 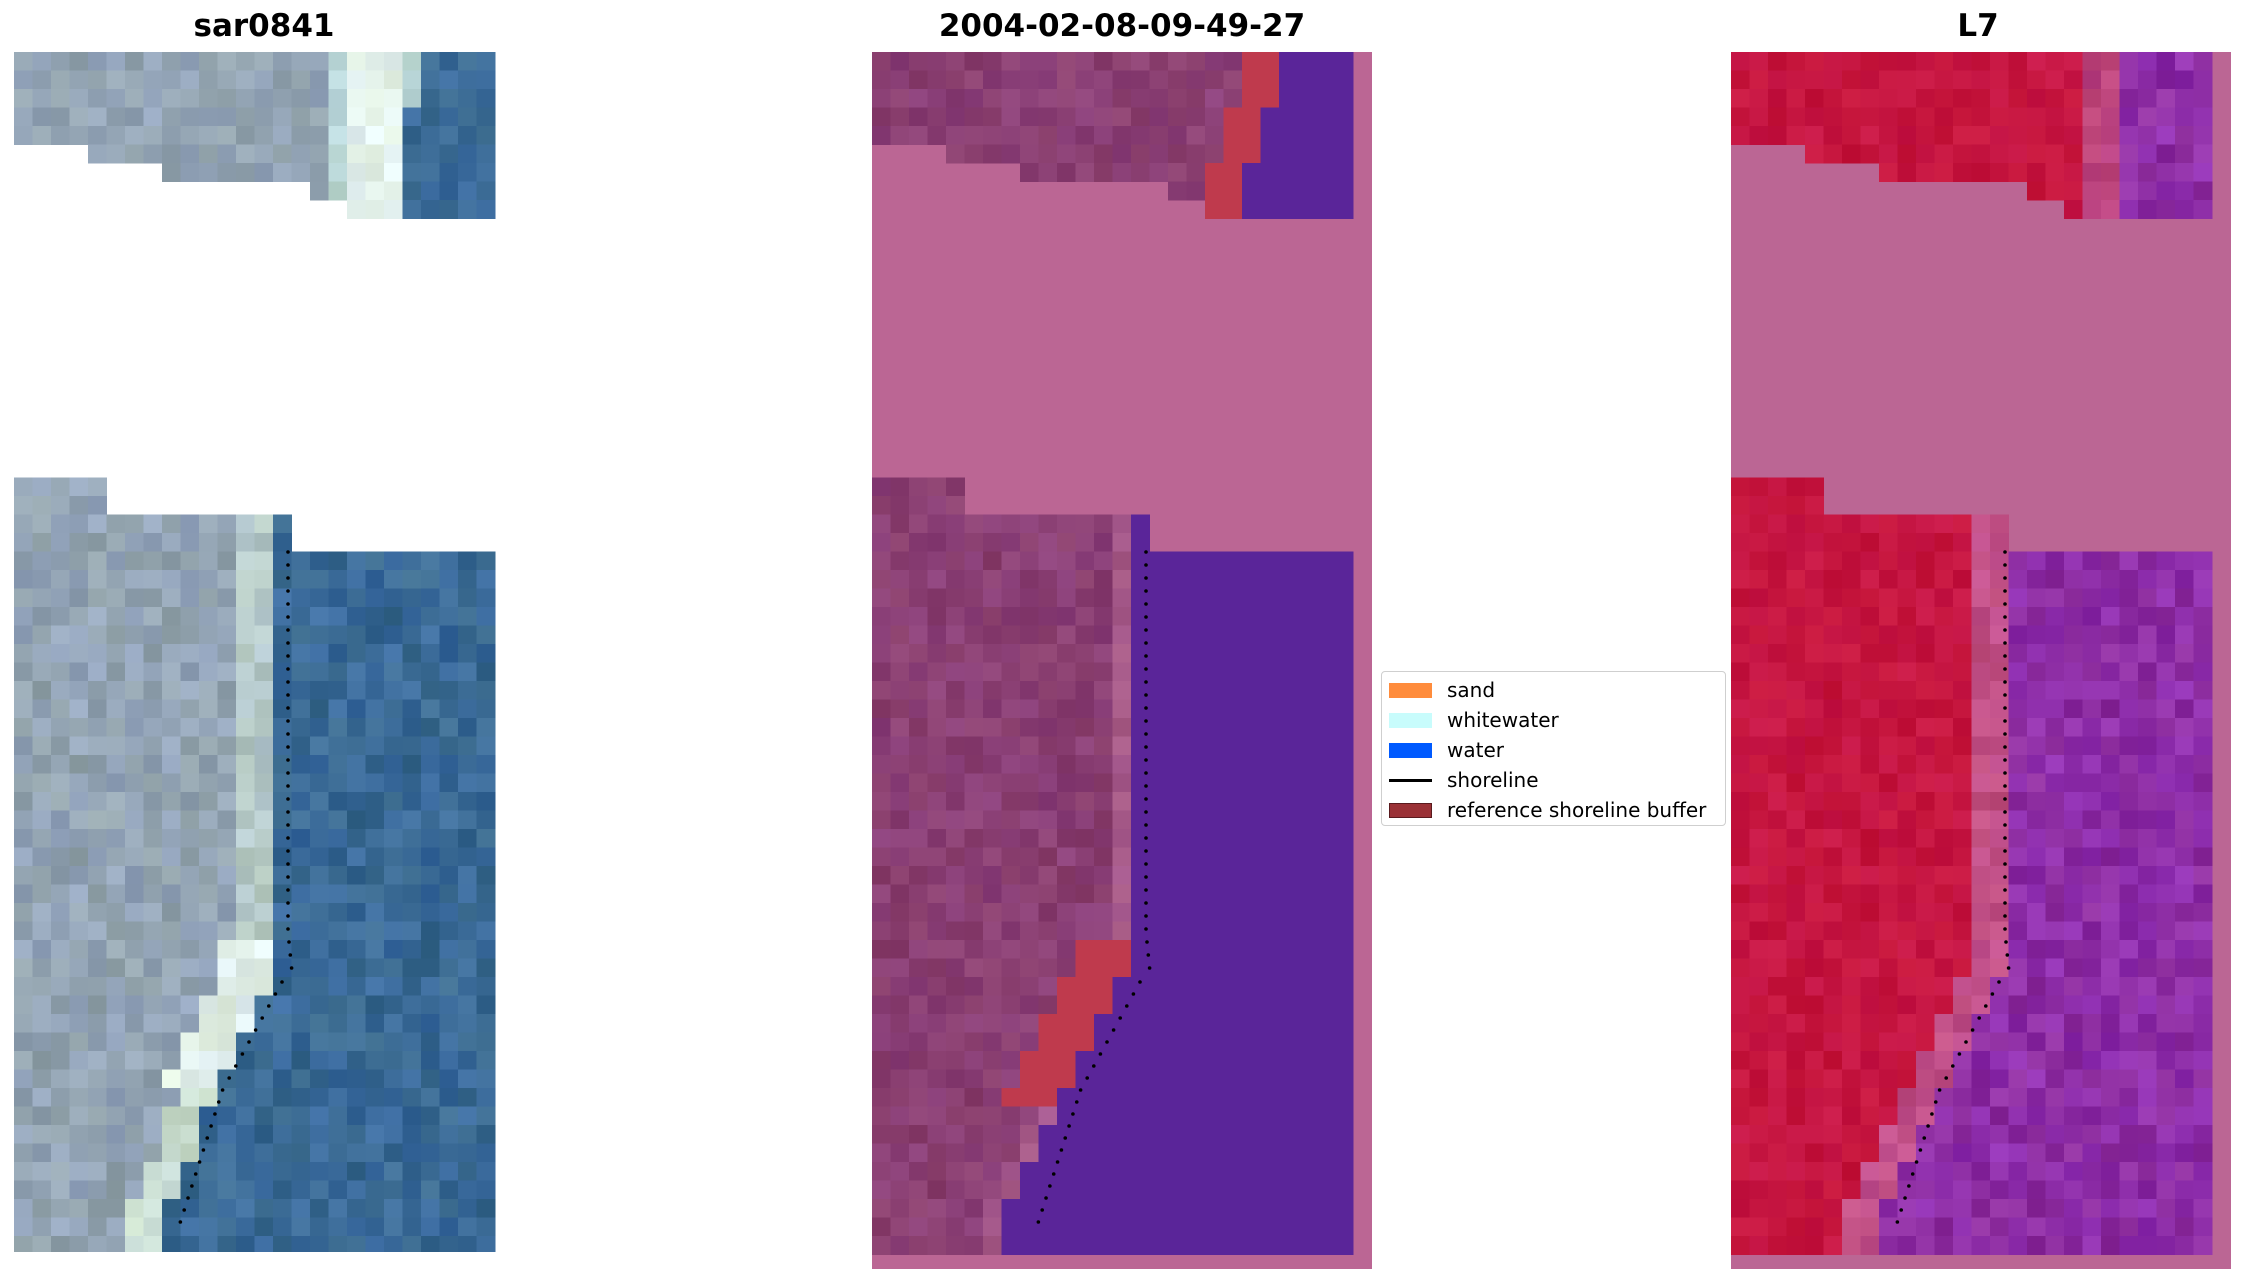 I want to click on shoreline-l7, so click(x=1953, y=887).